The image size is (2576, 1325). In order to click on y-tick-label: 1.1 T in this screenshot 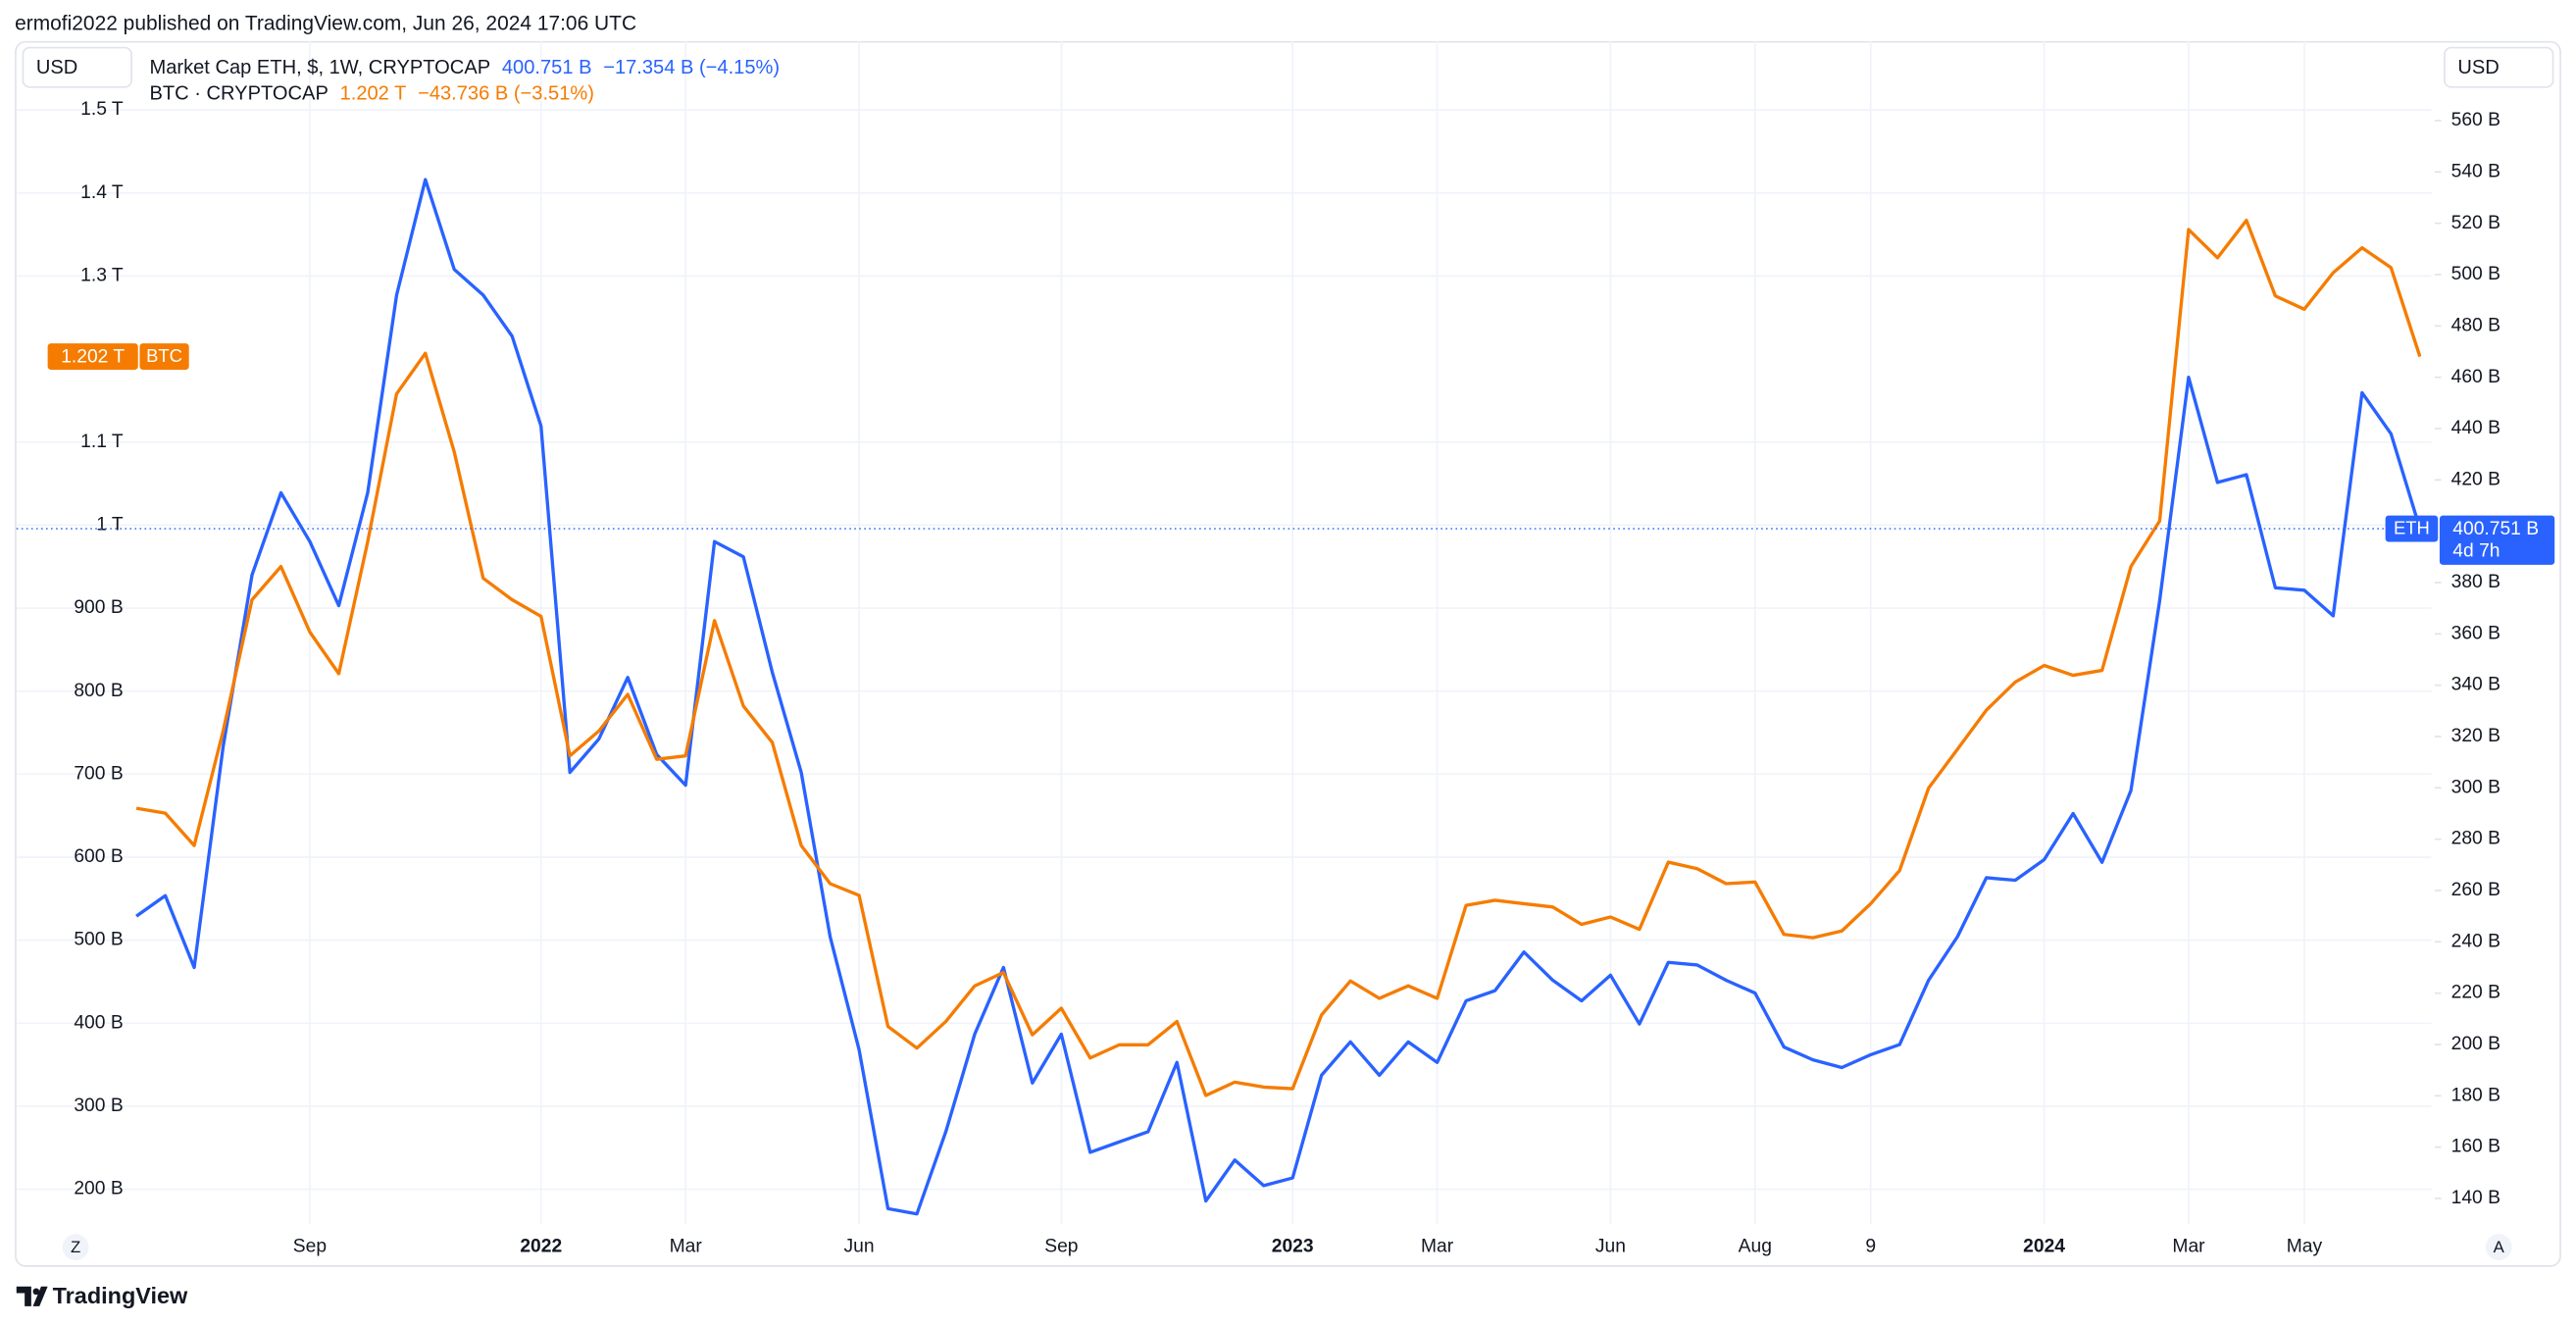, I will do `click(102, 442)`.